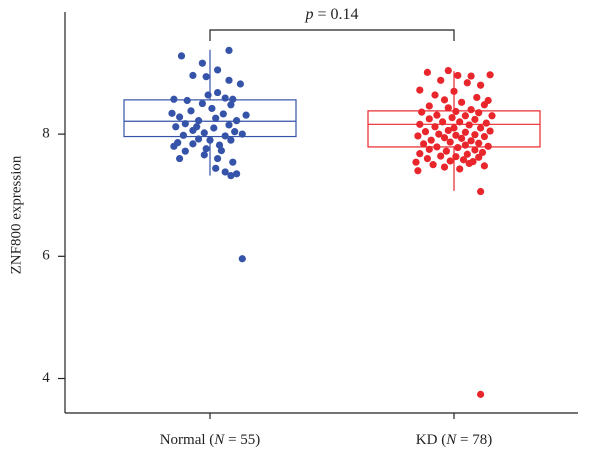  Describe the element at coordinates (308, 14) in the screenshot. I see `p-symbol: p` at that location.